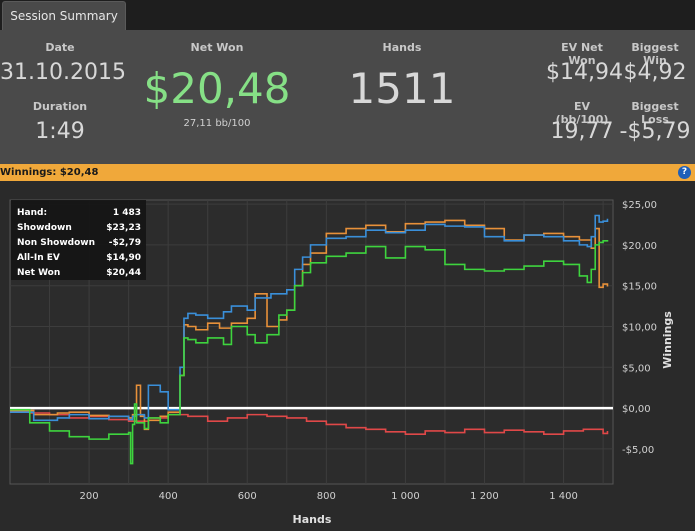  What do you see at coordinates (125, 243) in the screenshot?
I see `tooltip-row-value: -$2,79` at bounding box center [125, 243].